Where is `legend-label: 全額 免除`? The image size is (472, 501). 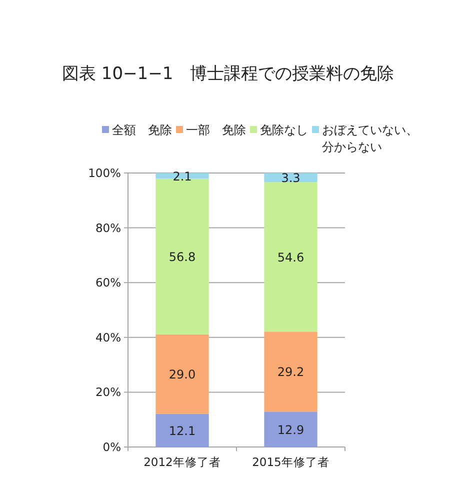
legend-label: 全額 免除 is located at coordinates (142, 130).